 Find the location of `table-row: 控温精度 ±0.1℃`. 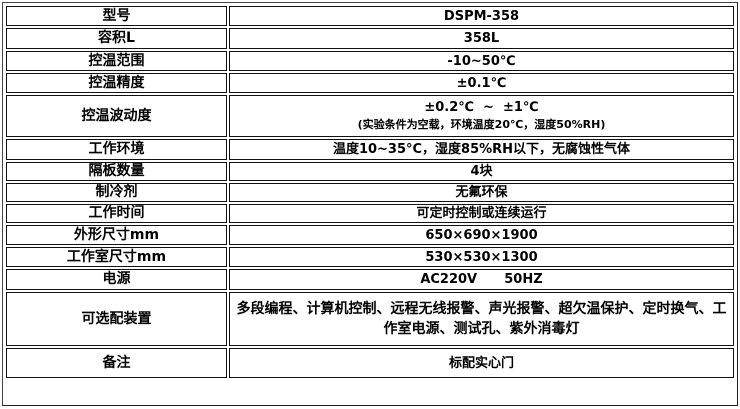

table-row: 控温精度 ±0.1℃ is located at coordinates (370, 83).